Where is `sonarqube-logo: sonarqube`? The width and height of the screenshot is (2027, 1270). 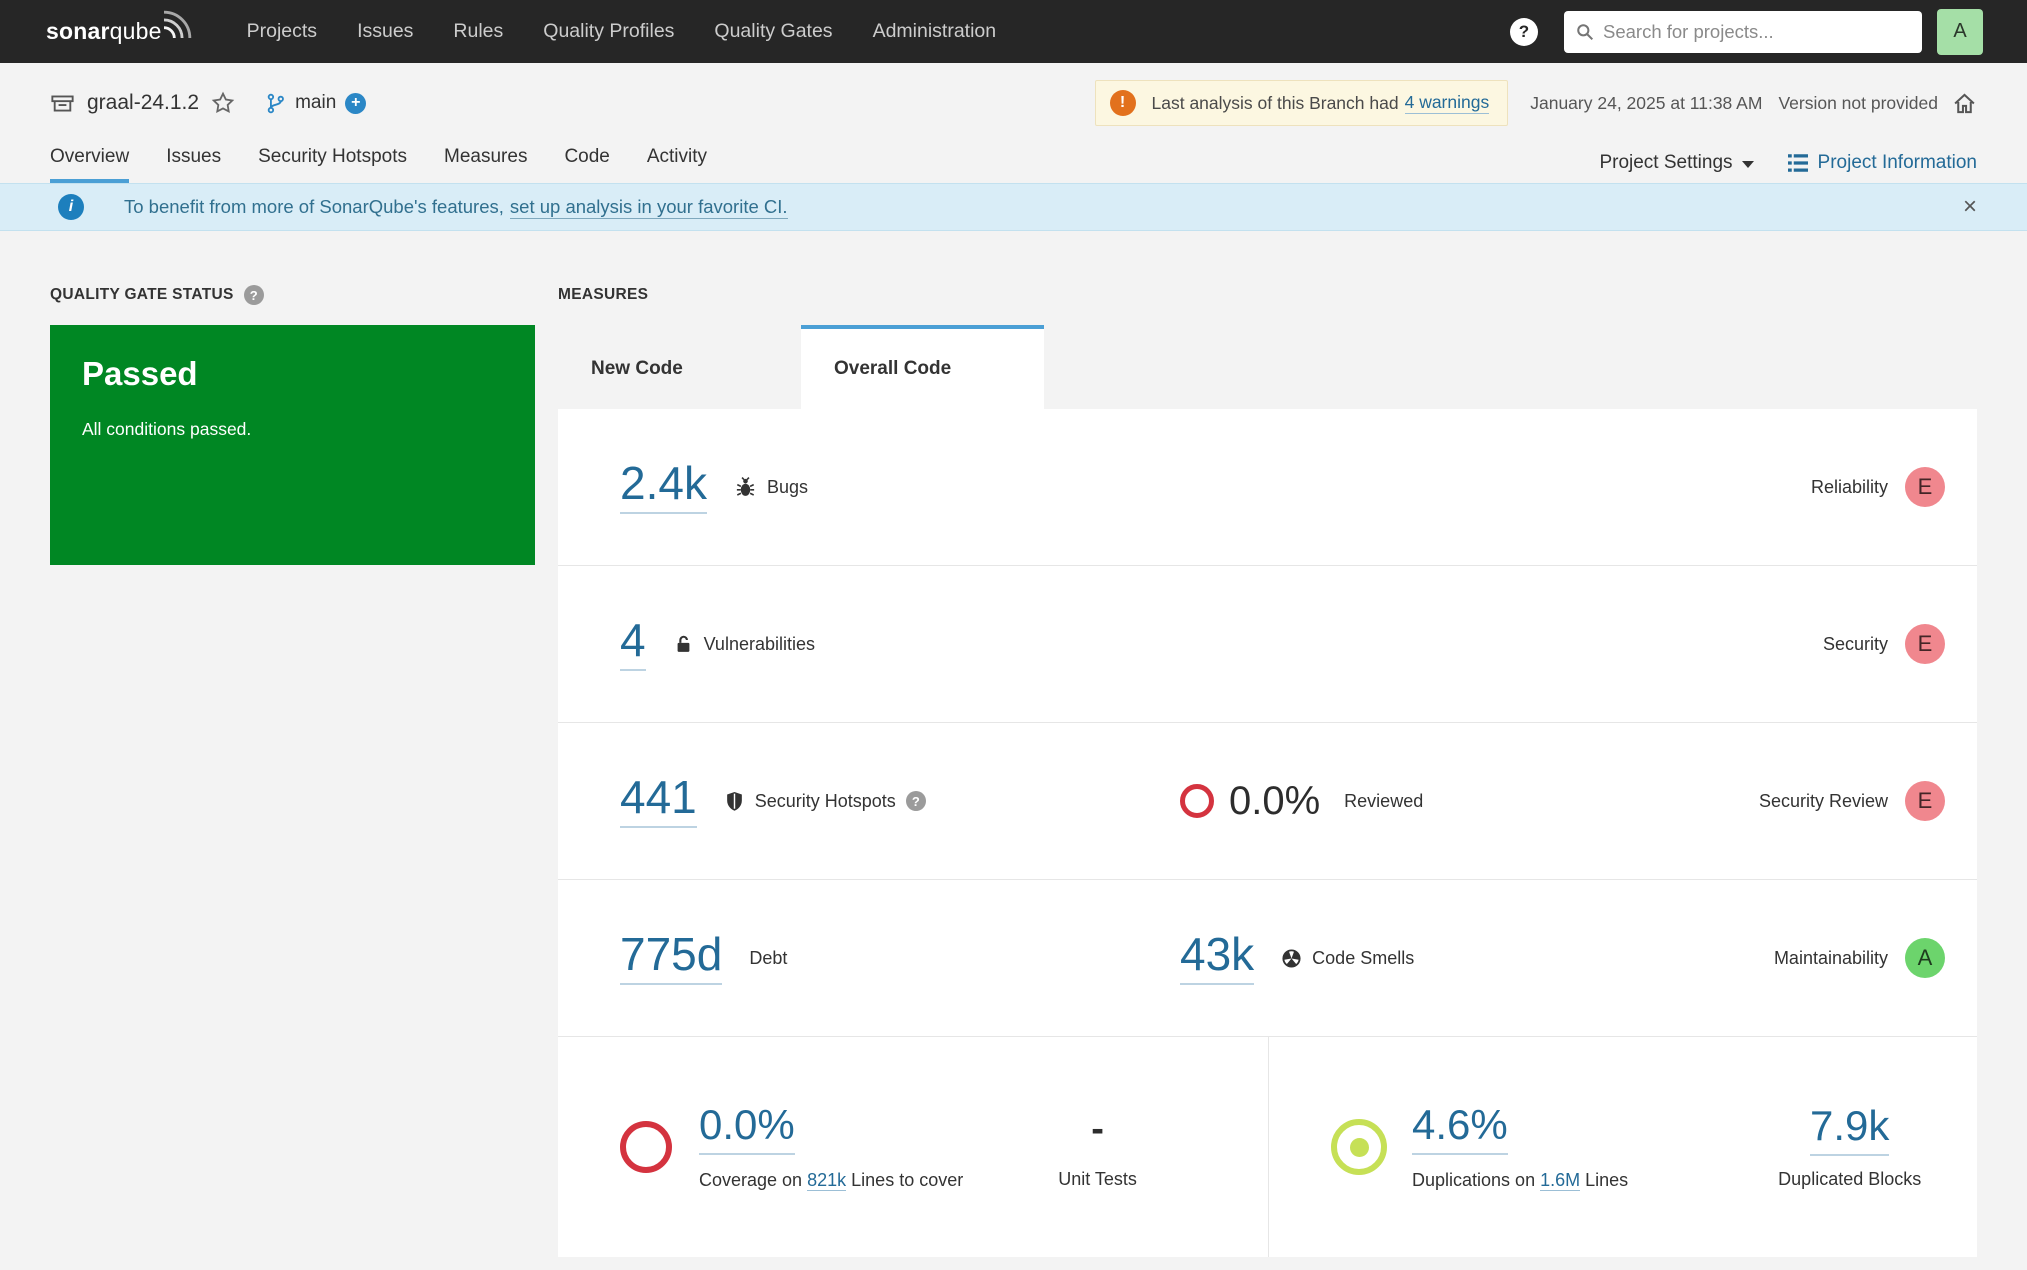 sonarqube-logo: sonarqube is located at coordinates (120, 28).